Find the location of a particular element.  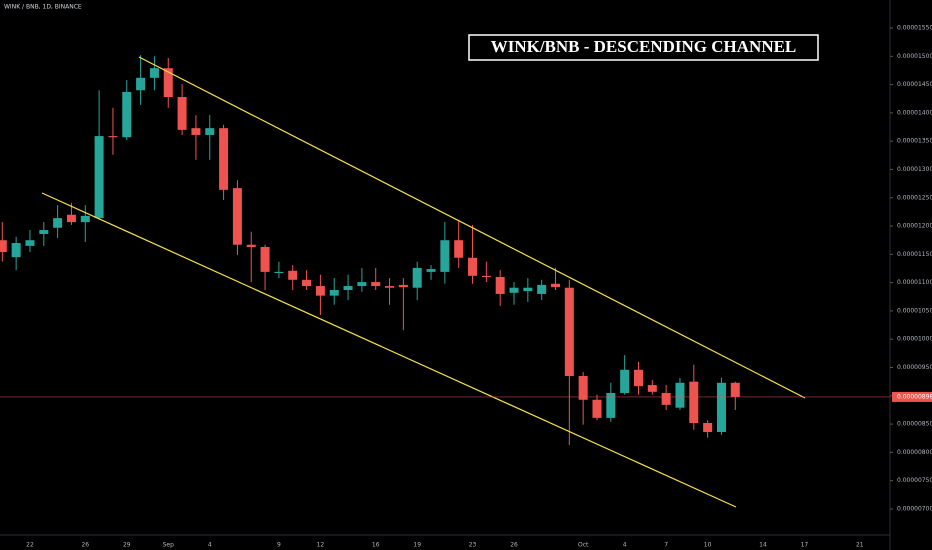

y-tick-label: 0.00001050 is located at coordinates (914, 310).